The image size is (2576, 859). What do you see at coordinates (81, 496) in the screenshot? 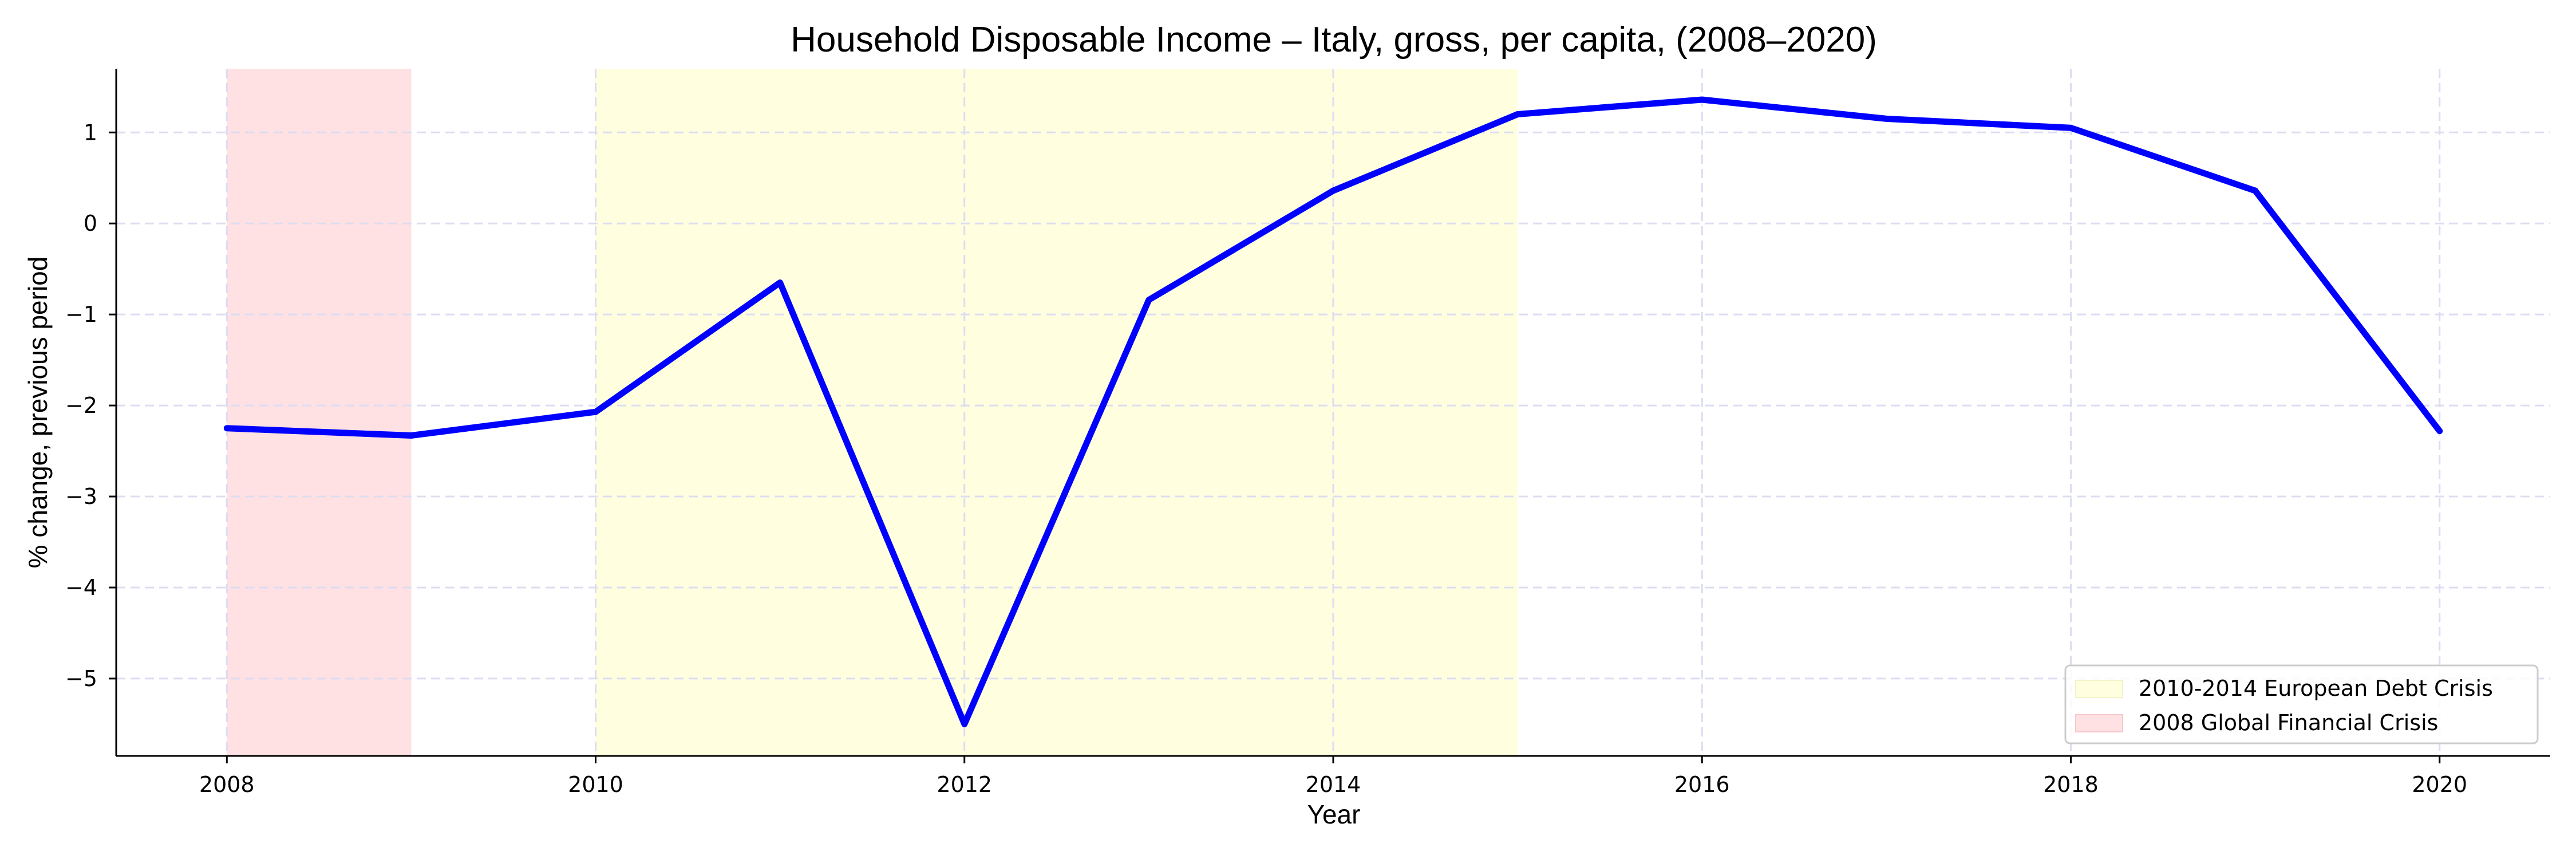
I see `y-tick-label: −3` at bounding box center [81, 496].